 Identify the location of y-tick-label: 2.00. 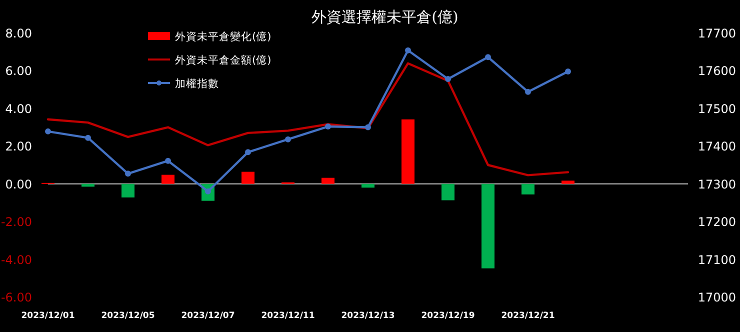
(18, 147).